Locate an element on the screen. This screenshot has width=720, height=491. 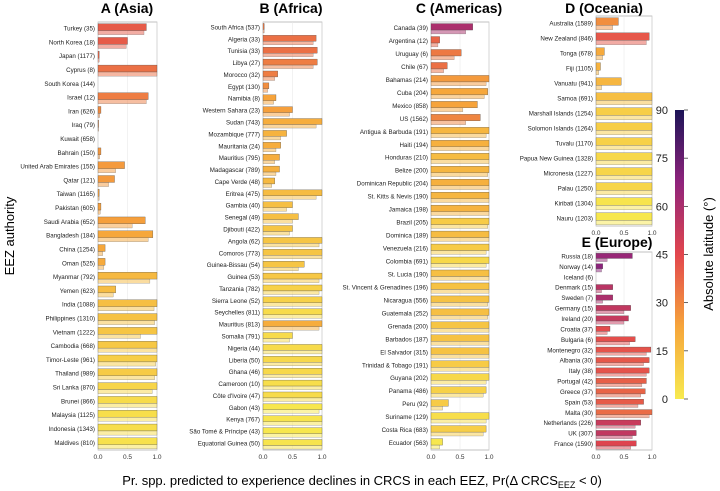
bar-Comoros (773) is located at coordinates (292, 252).